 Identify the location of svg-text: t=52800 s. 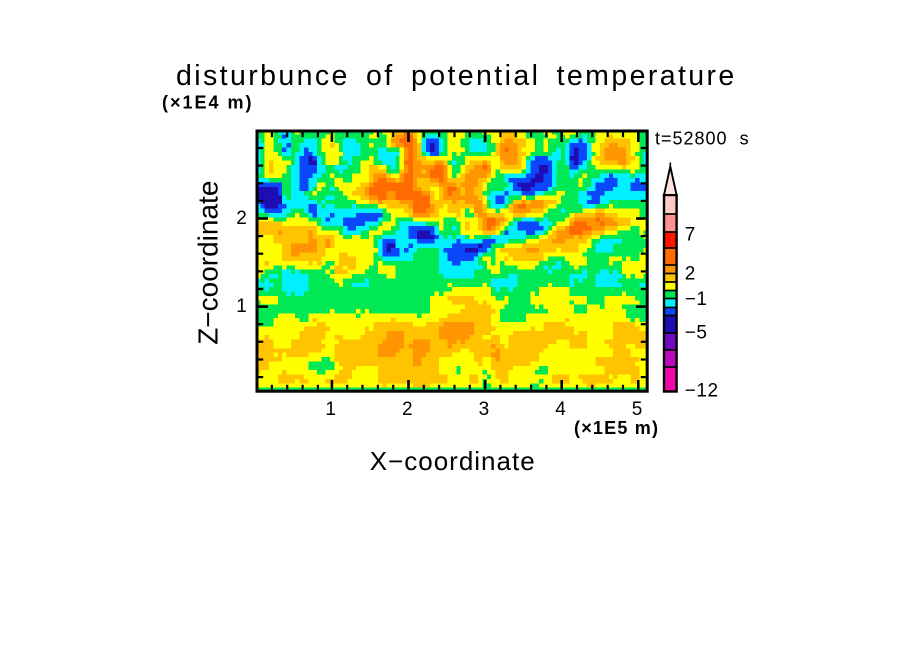
(702, 139).